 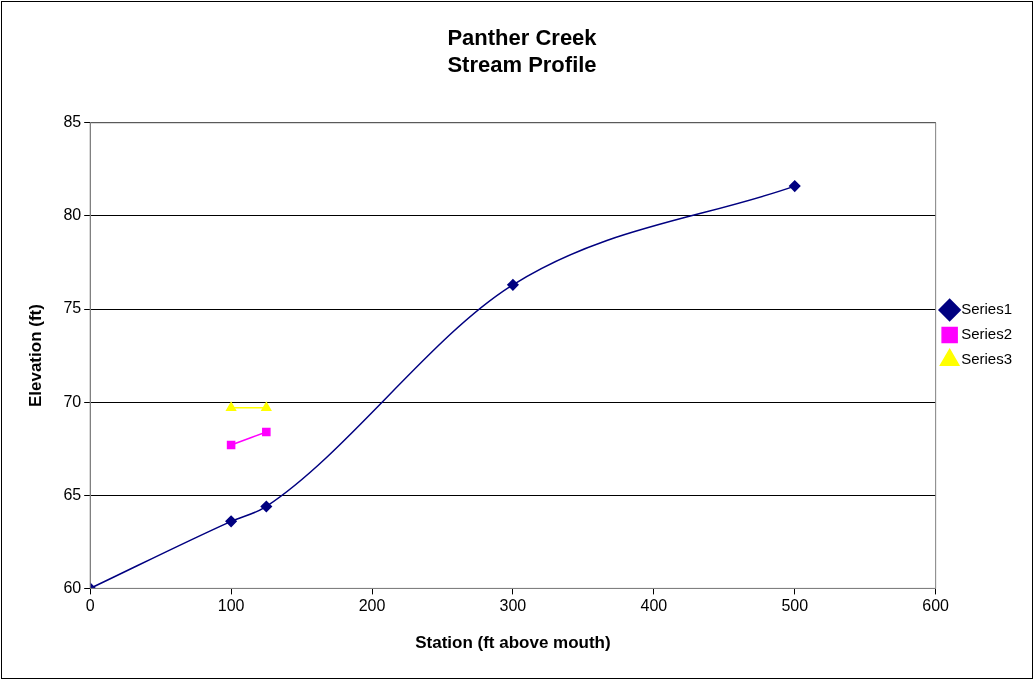 What do you see at coordinates (986, 309) in the screenshot?
I see `legend-label: Series1` at bounding box center [986, 309].